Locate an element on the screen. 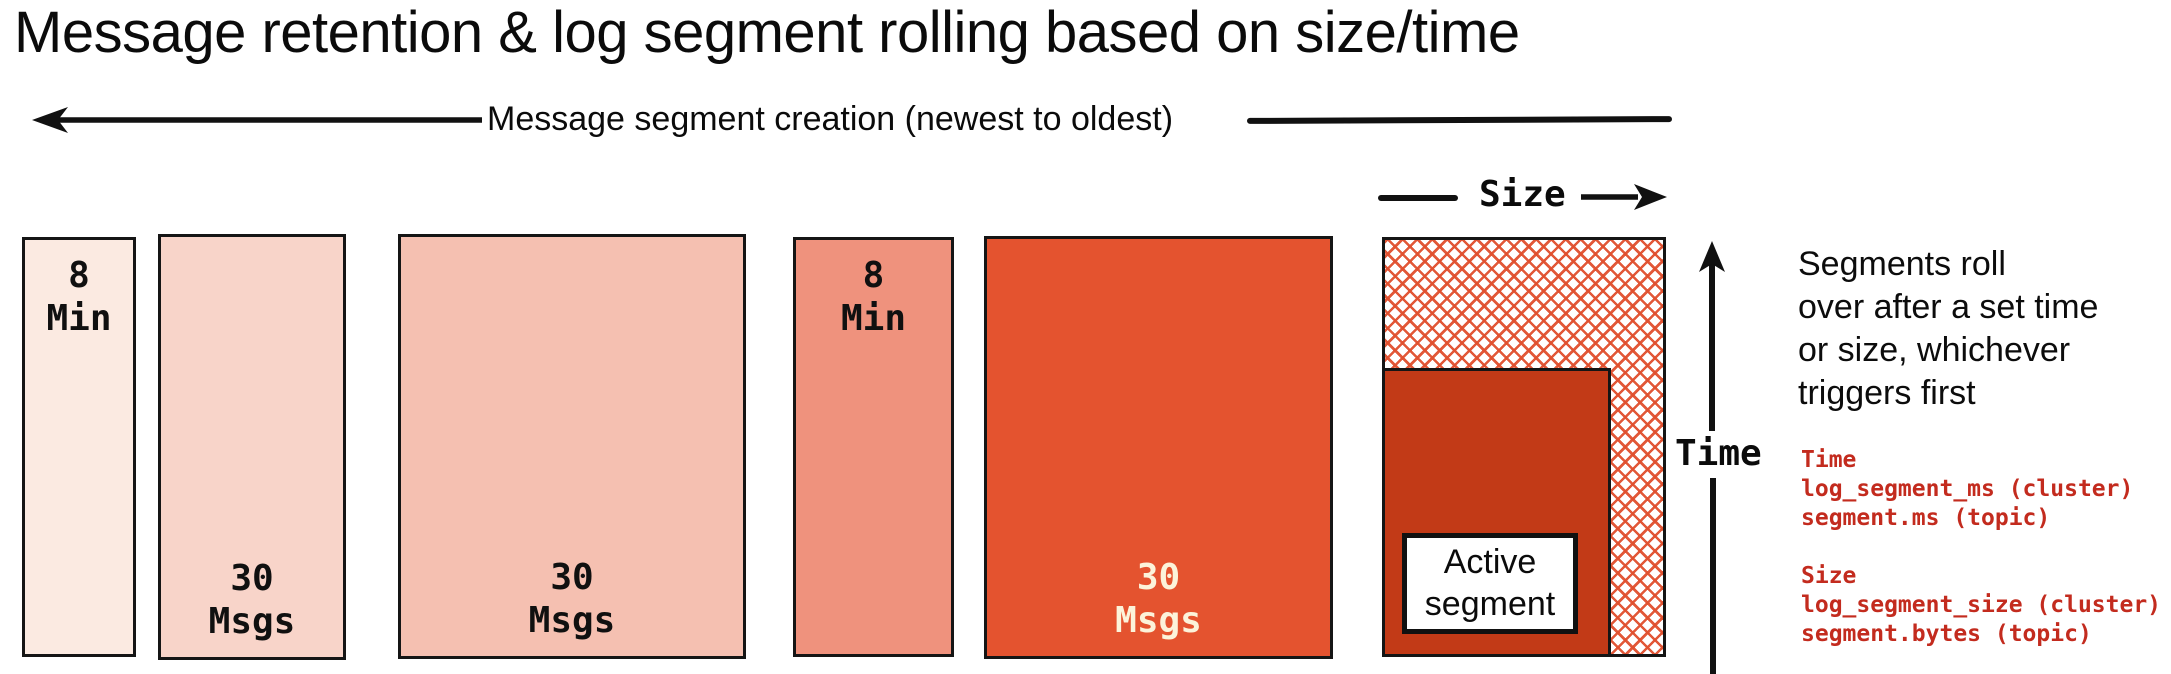 The image size is (2171, 674). up-arrow-icon is located at coordinates (1712, 336).